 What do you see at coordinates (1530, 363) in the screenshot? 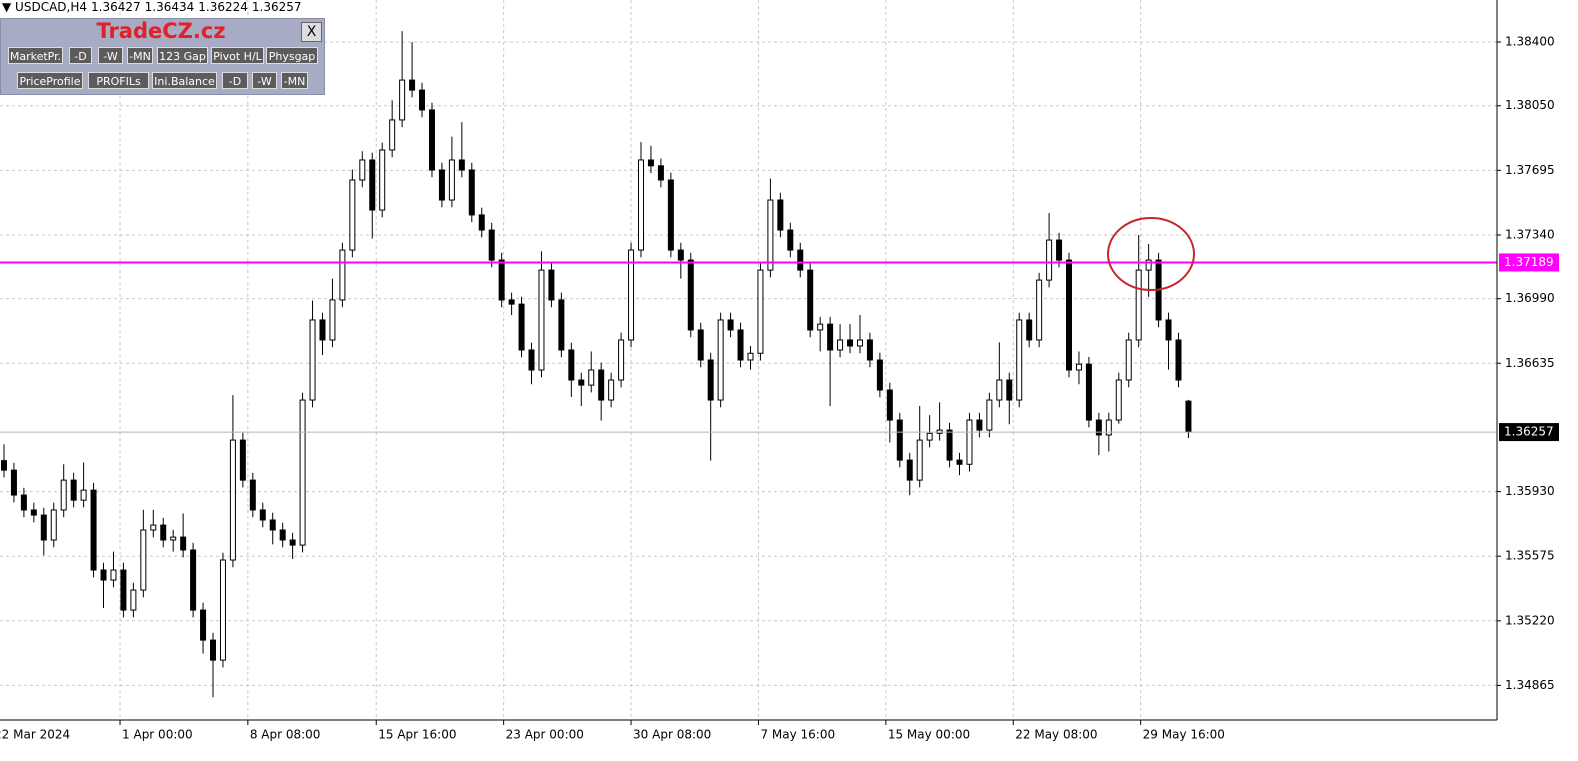
I see `y-tick-label: 1.36635` at bounding box center [1530, 363].